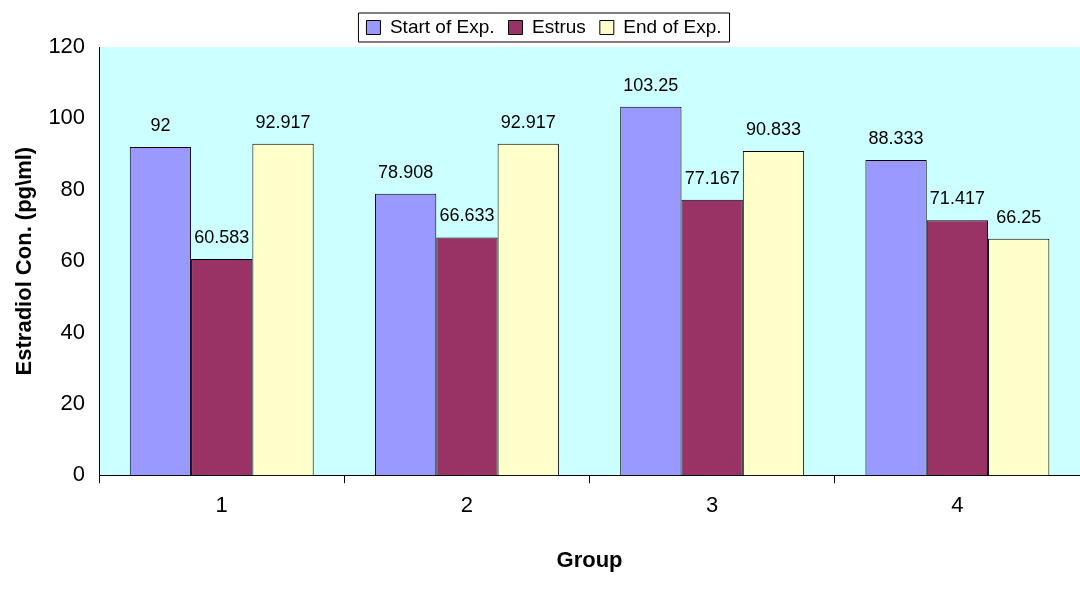  Describe the element at coordinates (24, 261) in the screenshot. I see `y-axis-title: Estradiol Con. (pg\ml)` at that location.